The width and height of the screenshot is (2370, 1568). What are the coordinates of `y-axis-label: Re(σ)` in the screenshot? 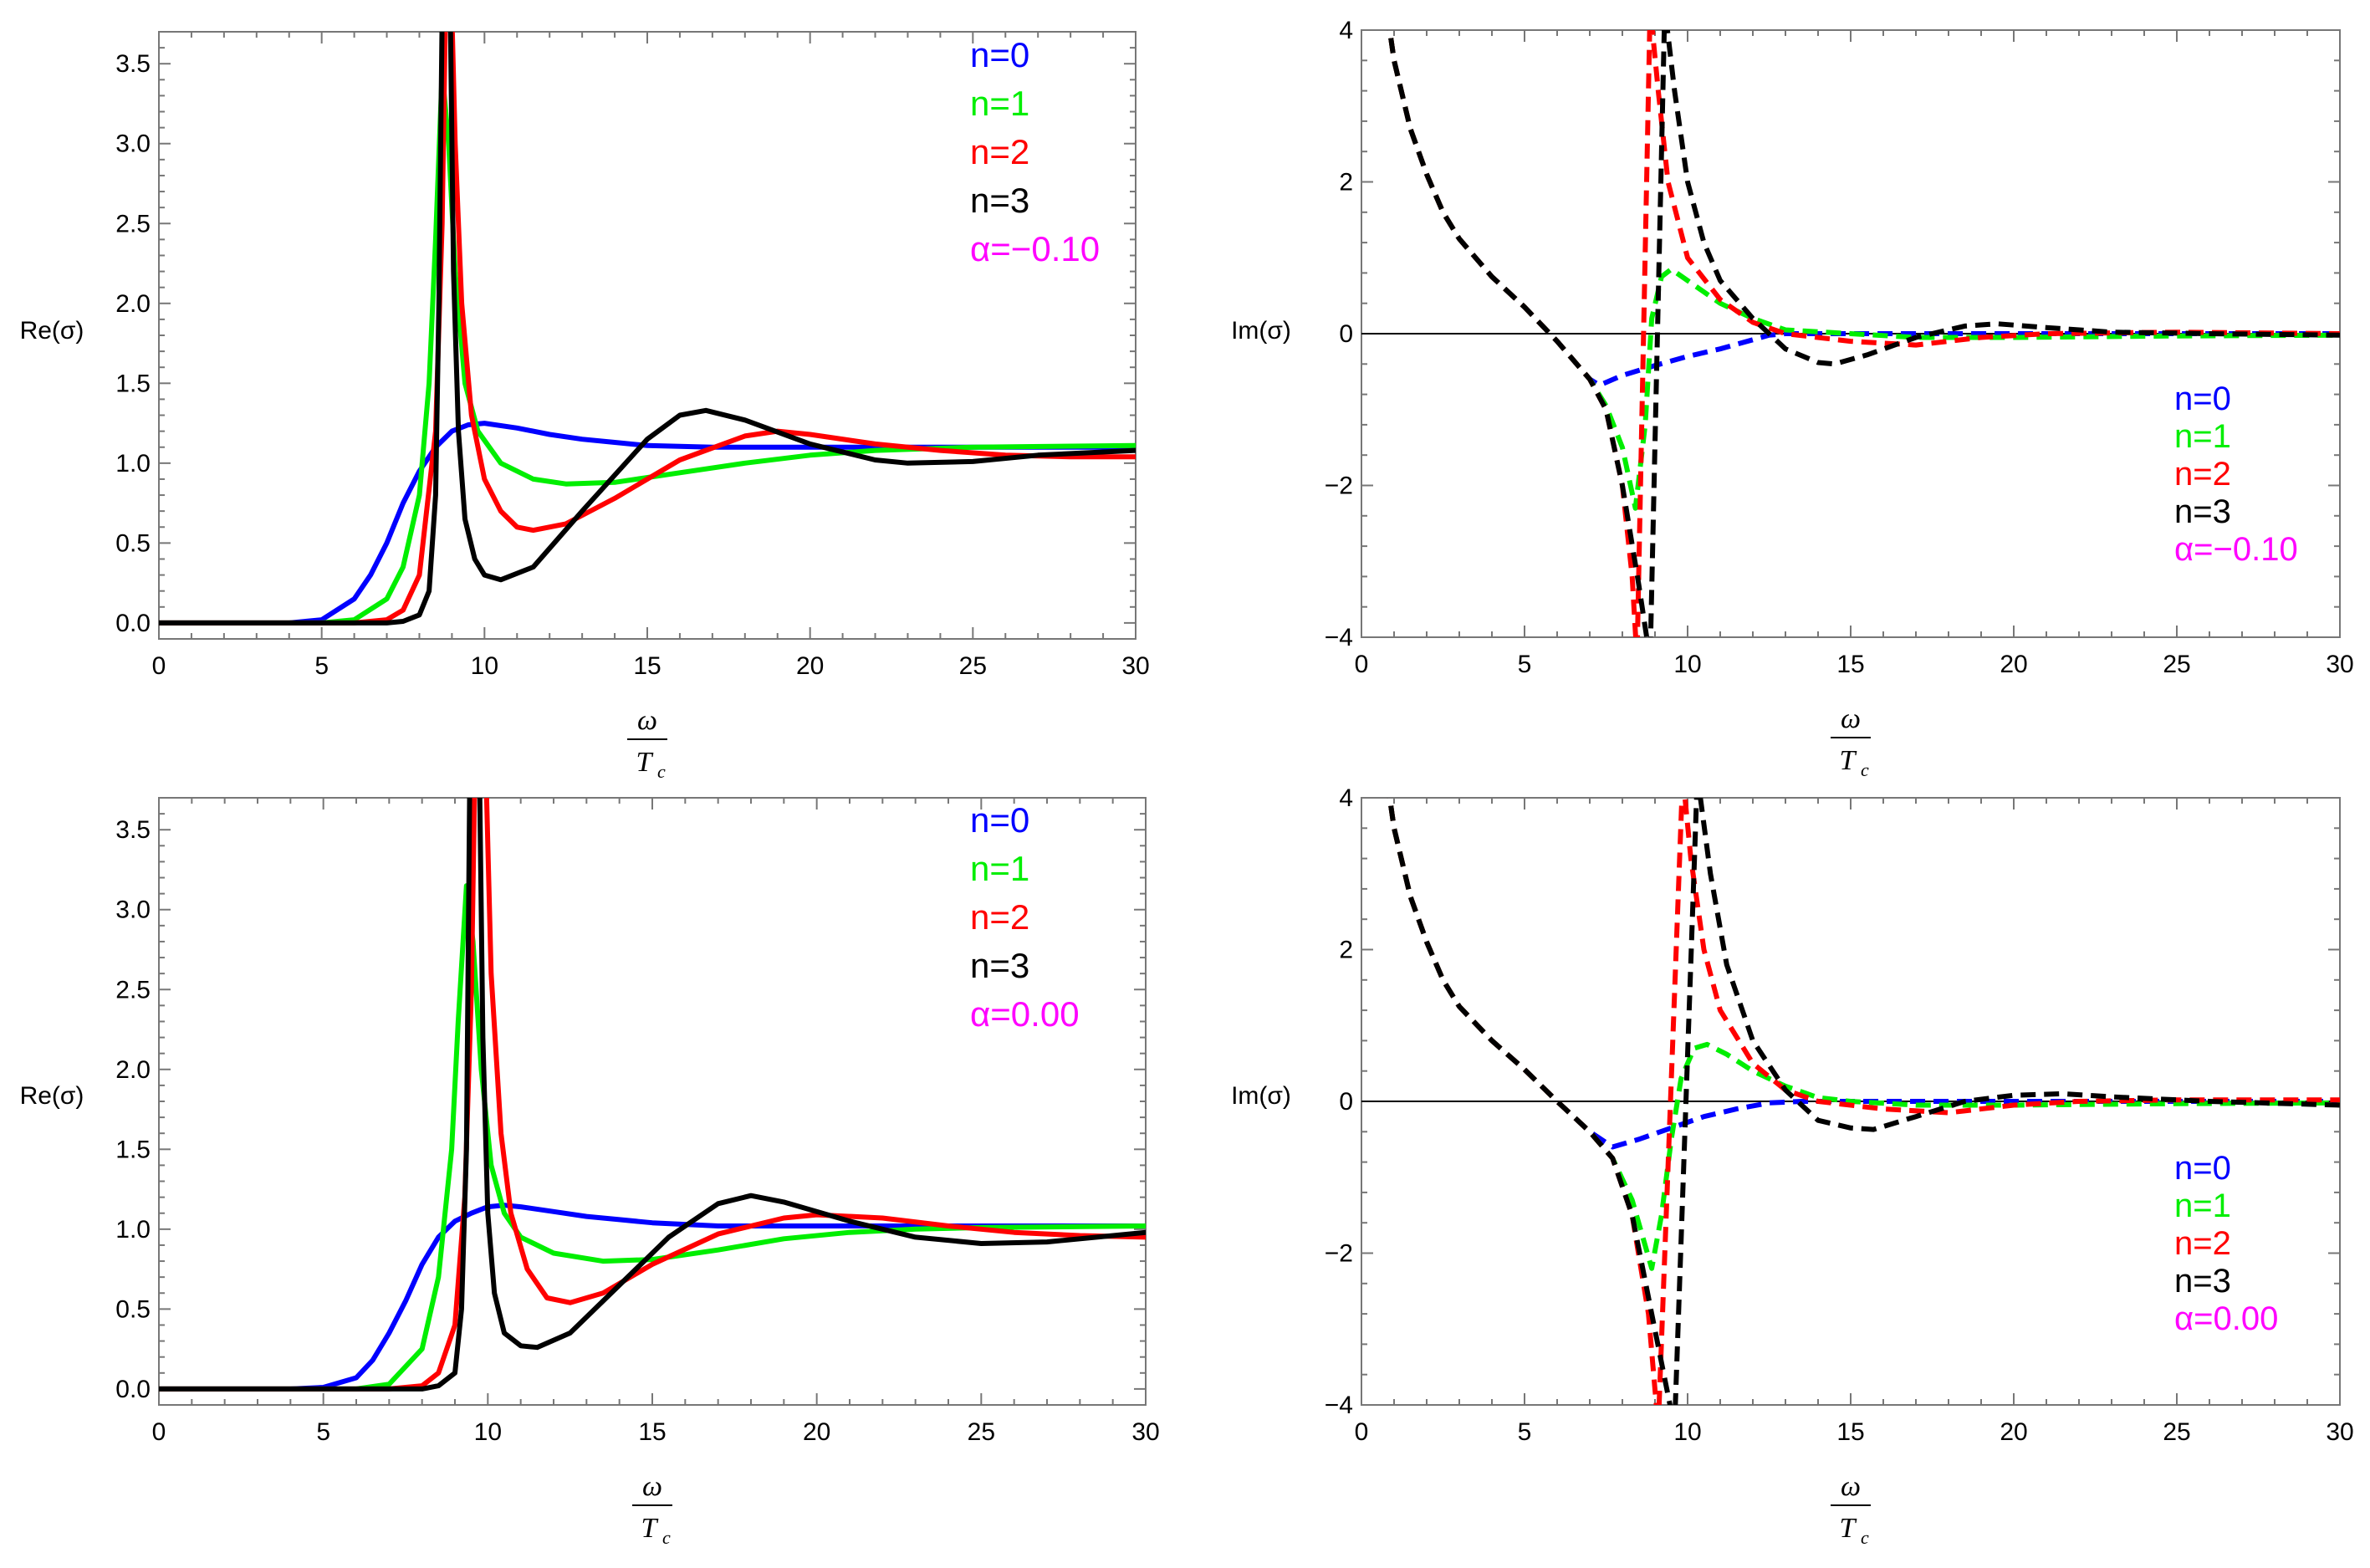 It's located at (52, 331).